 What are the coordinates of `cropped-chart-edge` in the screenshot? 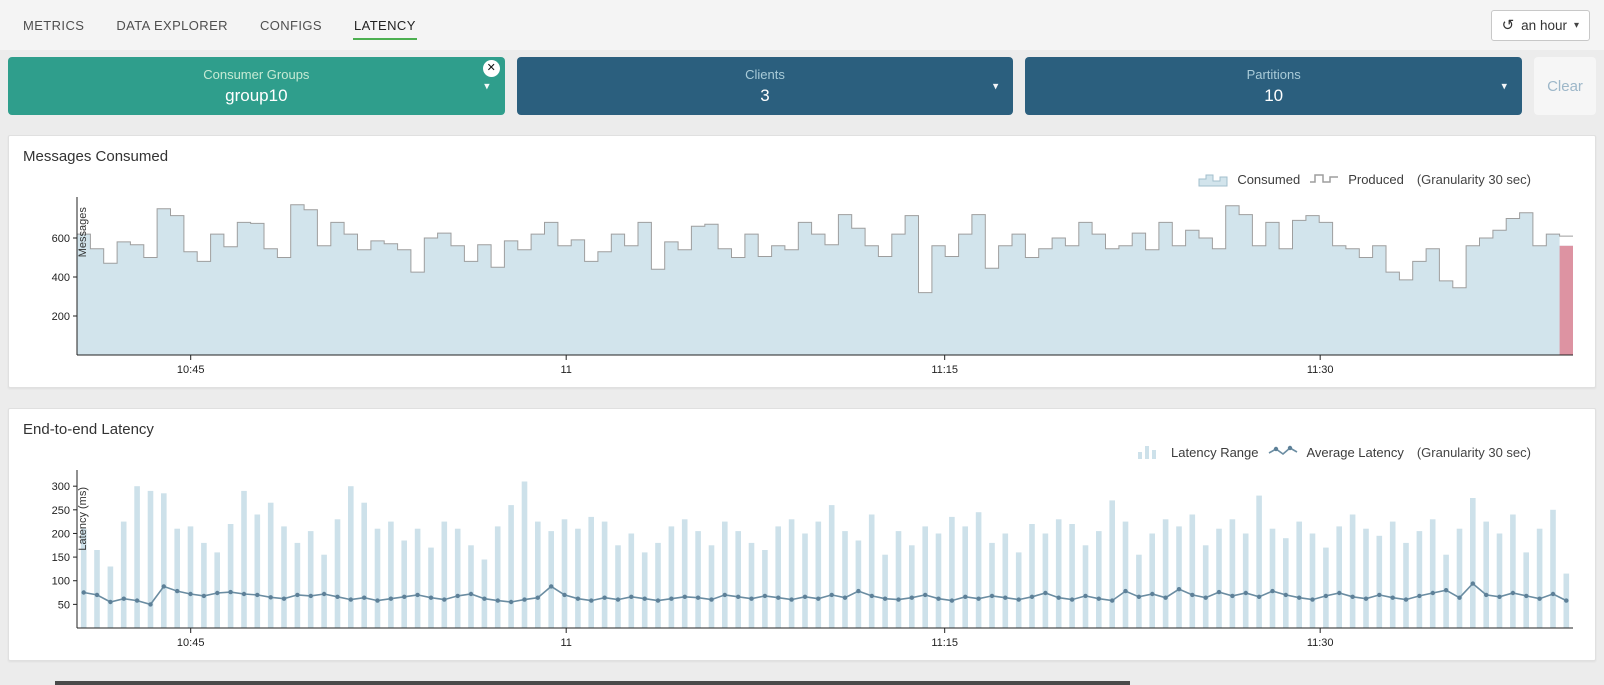 It's located at (592, 683).